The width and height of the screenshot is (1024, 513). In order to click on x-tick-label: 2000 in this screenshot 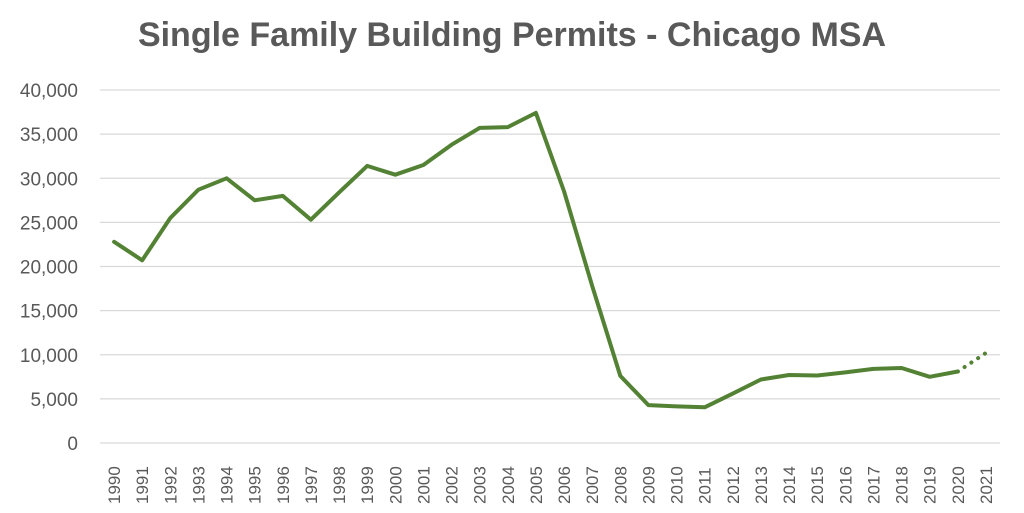, I will do `click(395, 485)`.